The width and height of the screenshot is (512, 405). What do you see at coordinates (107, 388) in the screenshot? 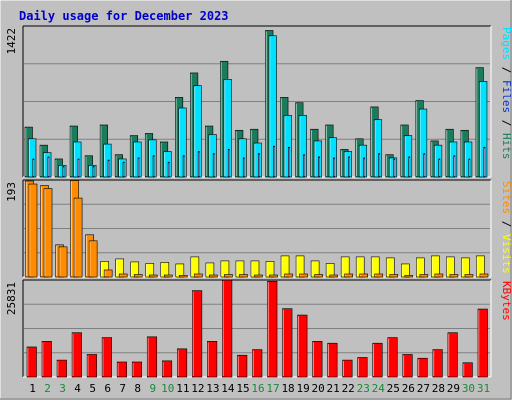
I see `day-label: 6` at bounding box center [107, 388].